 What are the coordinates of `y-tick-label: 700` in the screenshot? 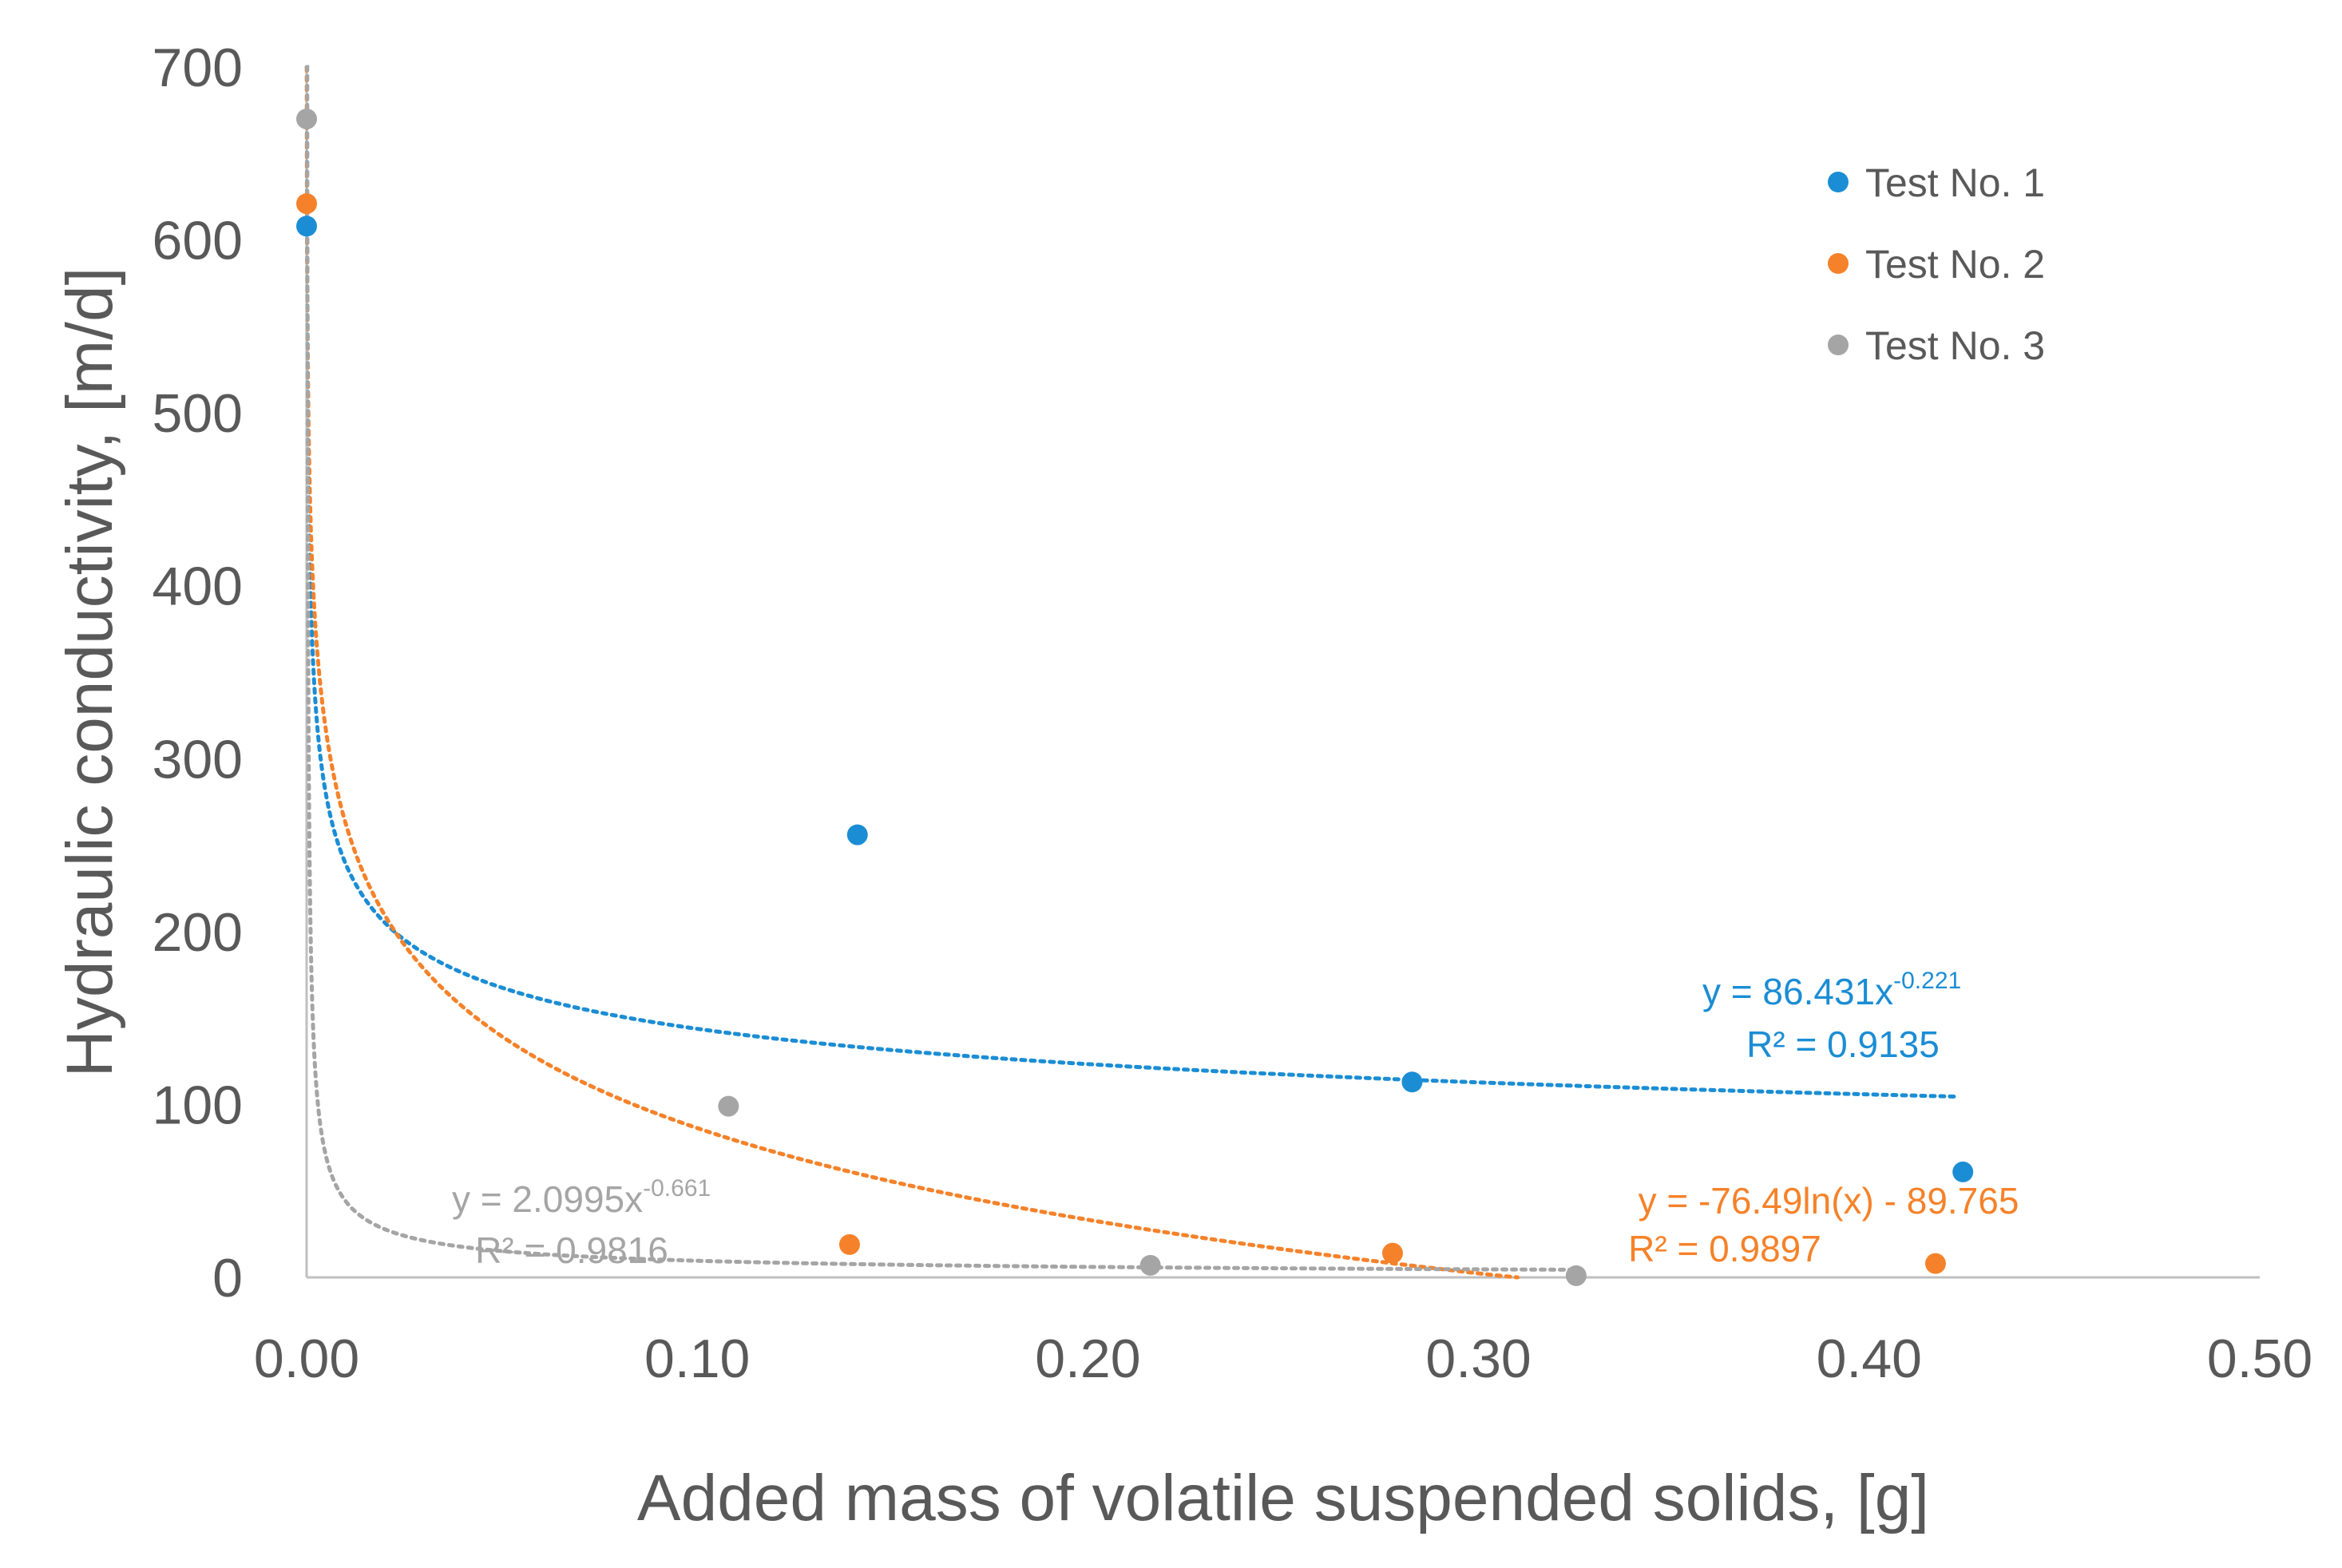 It's located at (198, 68).